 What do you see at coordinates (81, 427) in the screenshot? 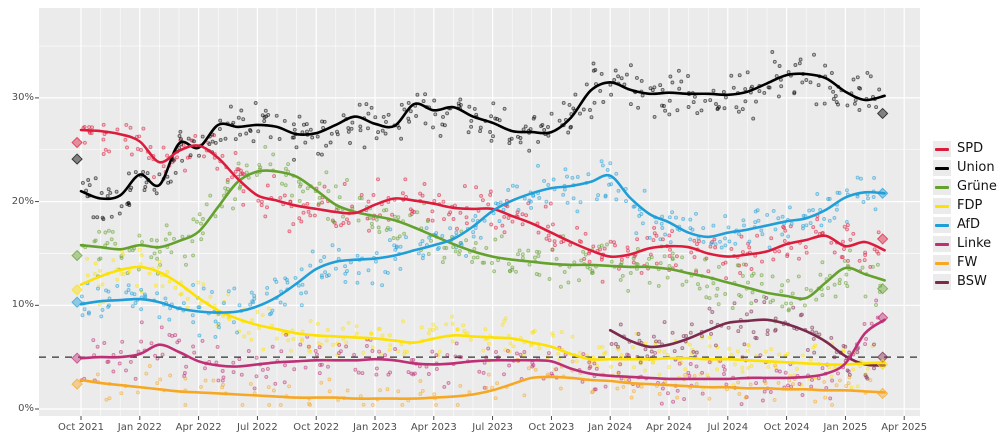
I see `x-tick-label: Oct 2021` at bounding box center [81, 427].